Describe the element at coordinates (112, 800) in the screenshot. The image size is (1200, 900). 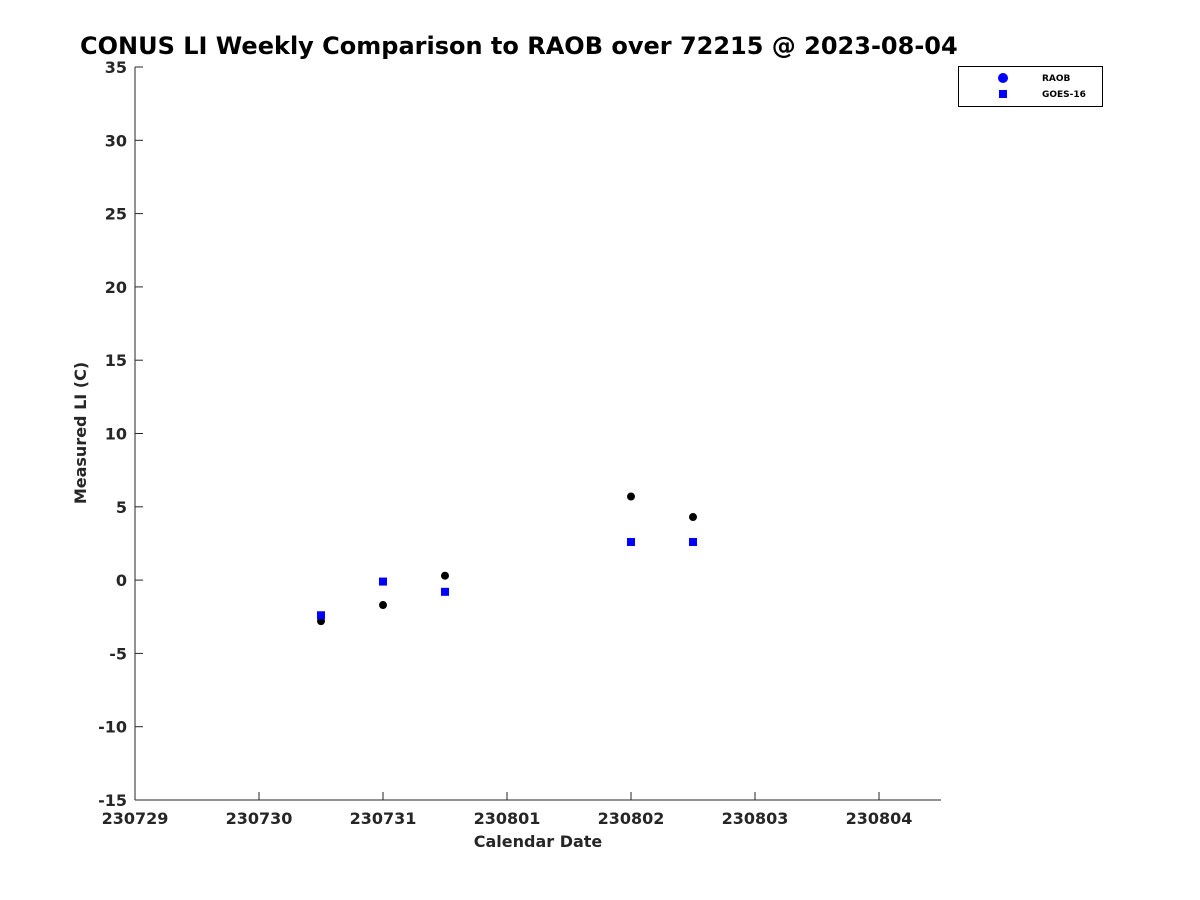
I see `y-tick-label: -15` at that location.